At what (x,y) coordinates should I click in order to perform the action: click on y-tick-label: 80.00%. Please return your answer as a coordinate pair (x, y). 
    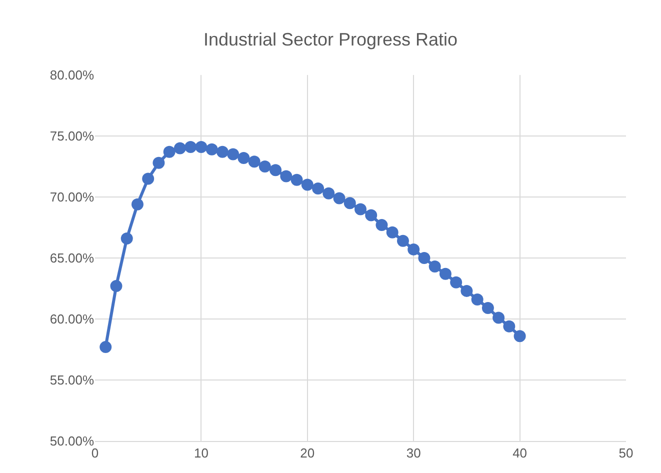
    Looking at the image, I should click on (72, 75).